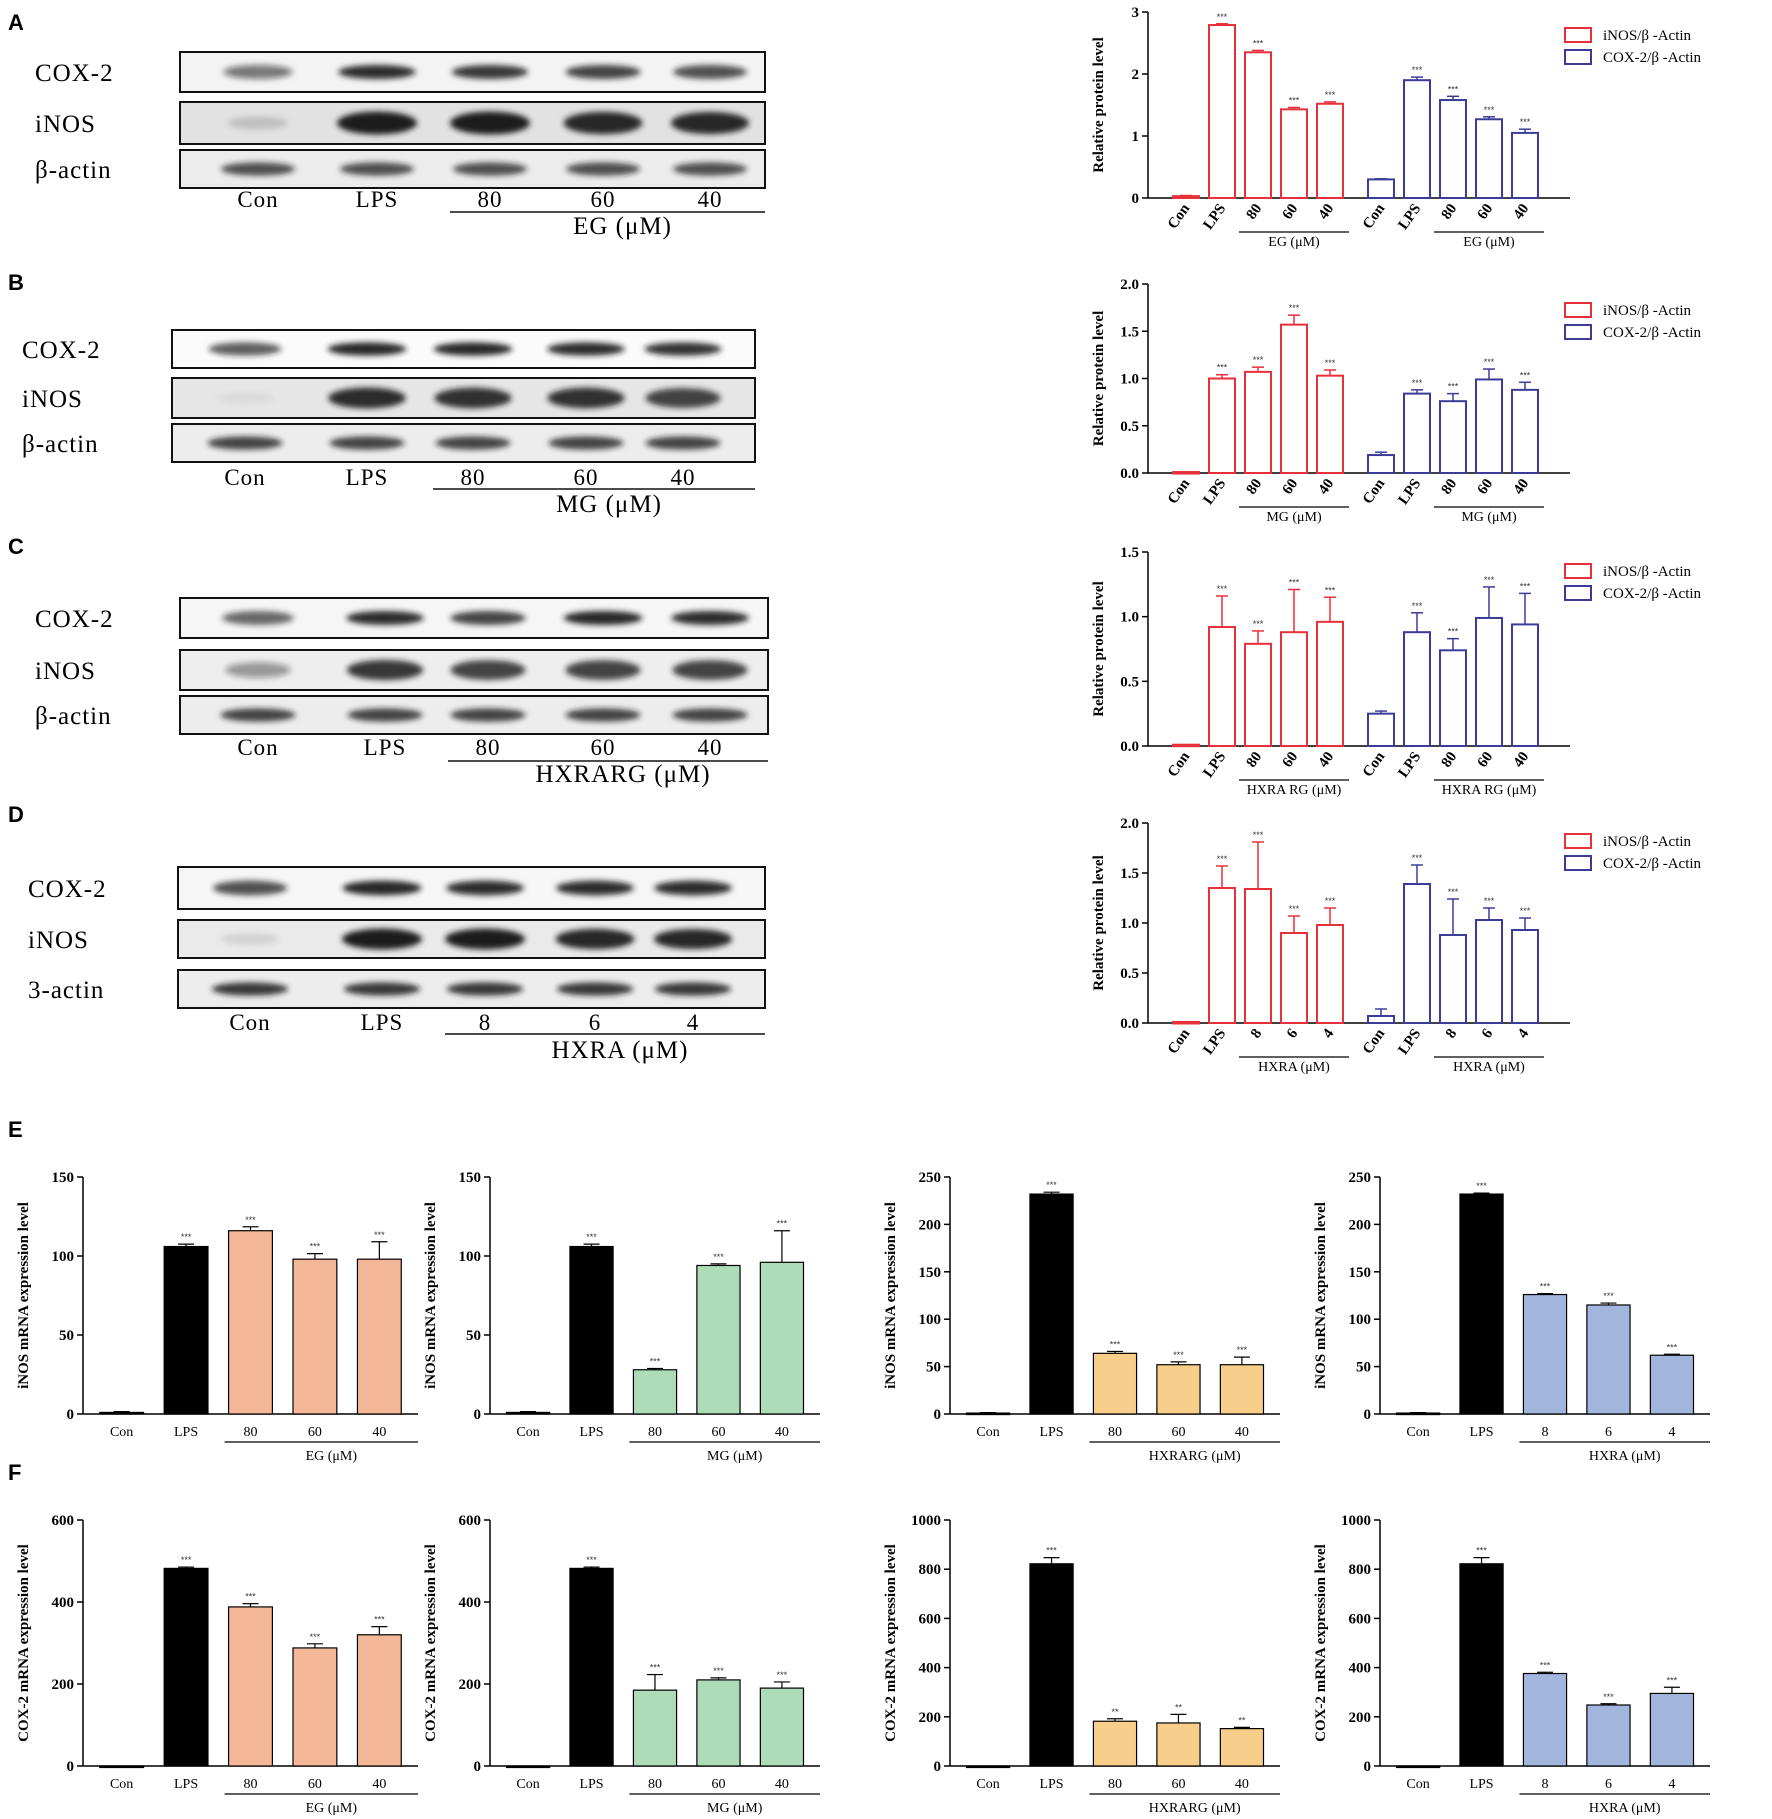  Describe the element at coordinates (1256, 1033) in the screenshot. I see `x-tick-label: 8` at that location.